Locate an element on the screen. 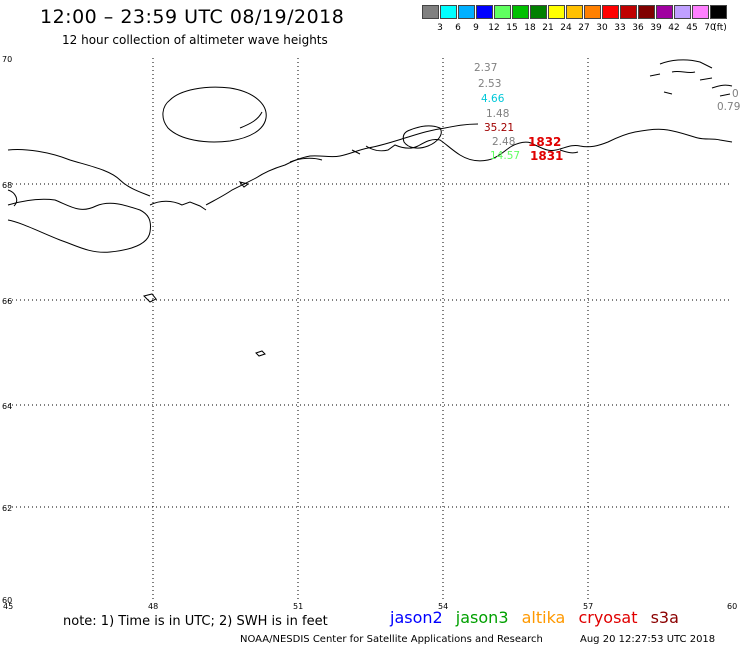 This screenshot has height=650, width=740. wave-height-label: 2.37 is located at coordinates (485, 68).